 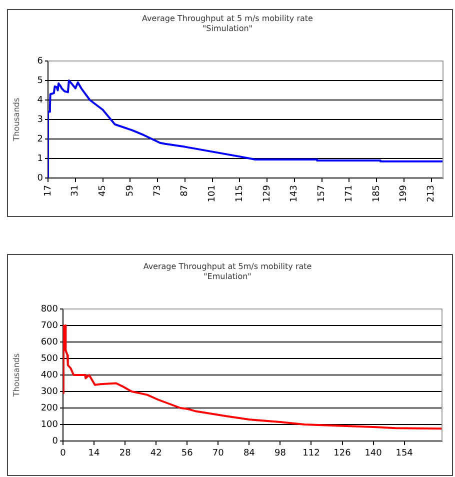 I want to click on y-tick-label: 300, so click(x=49, y=391).